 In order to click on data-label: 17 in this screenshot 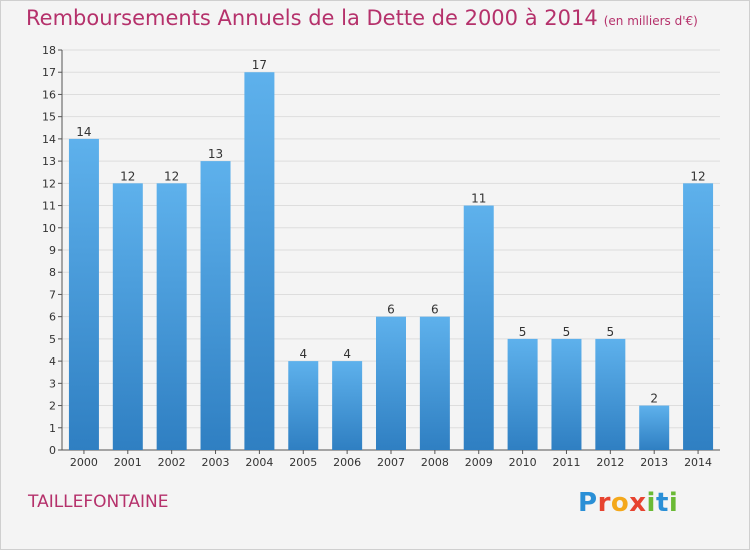, I will do `click(259, 65)`.